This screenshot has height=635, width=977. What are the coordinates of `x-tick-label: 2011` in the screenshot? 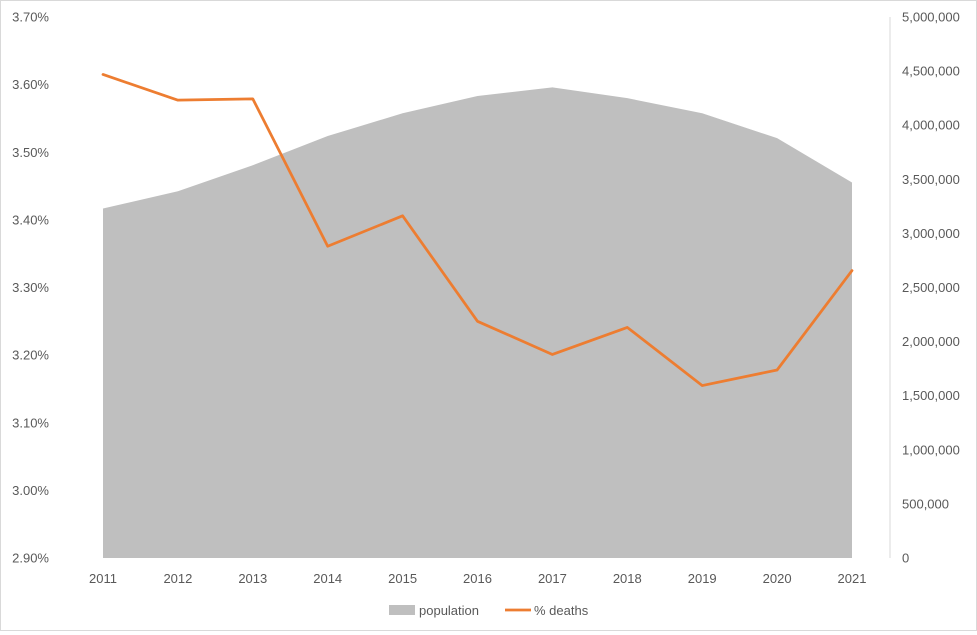 It's located at (103, 578).